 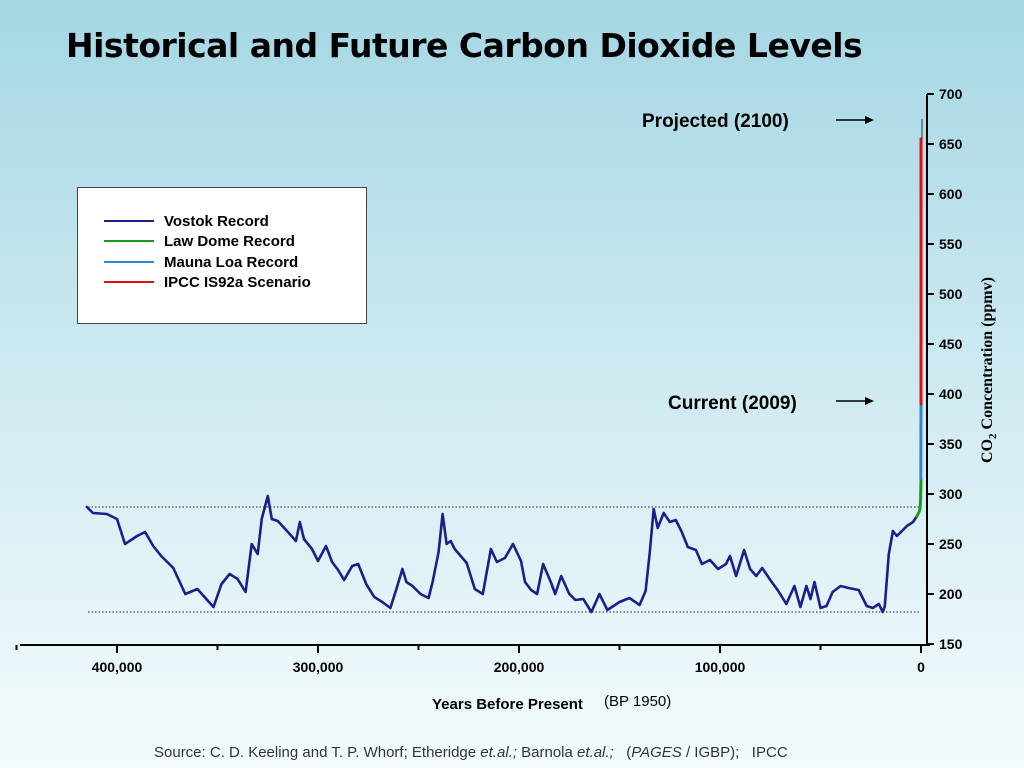 I want to click on y-tick-label: 400, so click(x=951, y=394).